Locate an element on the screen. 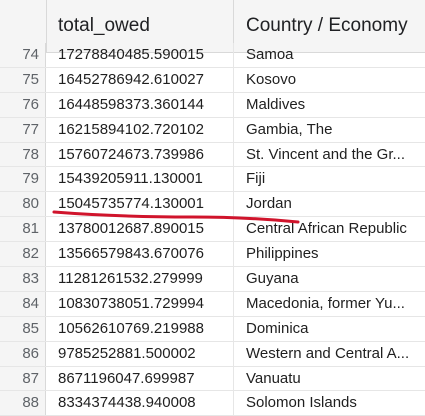 Image resolution: width=425 pixels, height=416 pixels. table-row: 85 10562610769.219988 Dominica is located at coordinates (212, 329).